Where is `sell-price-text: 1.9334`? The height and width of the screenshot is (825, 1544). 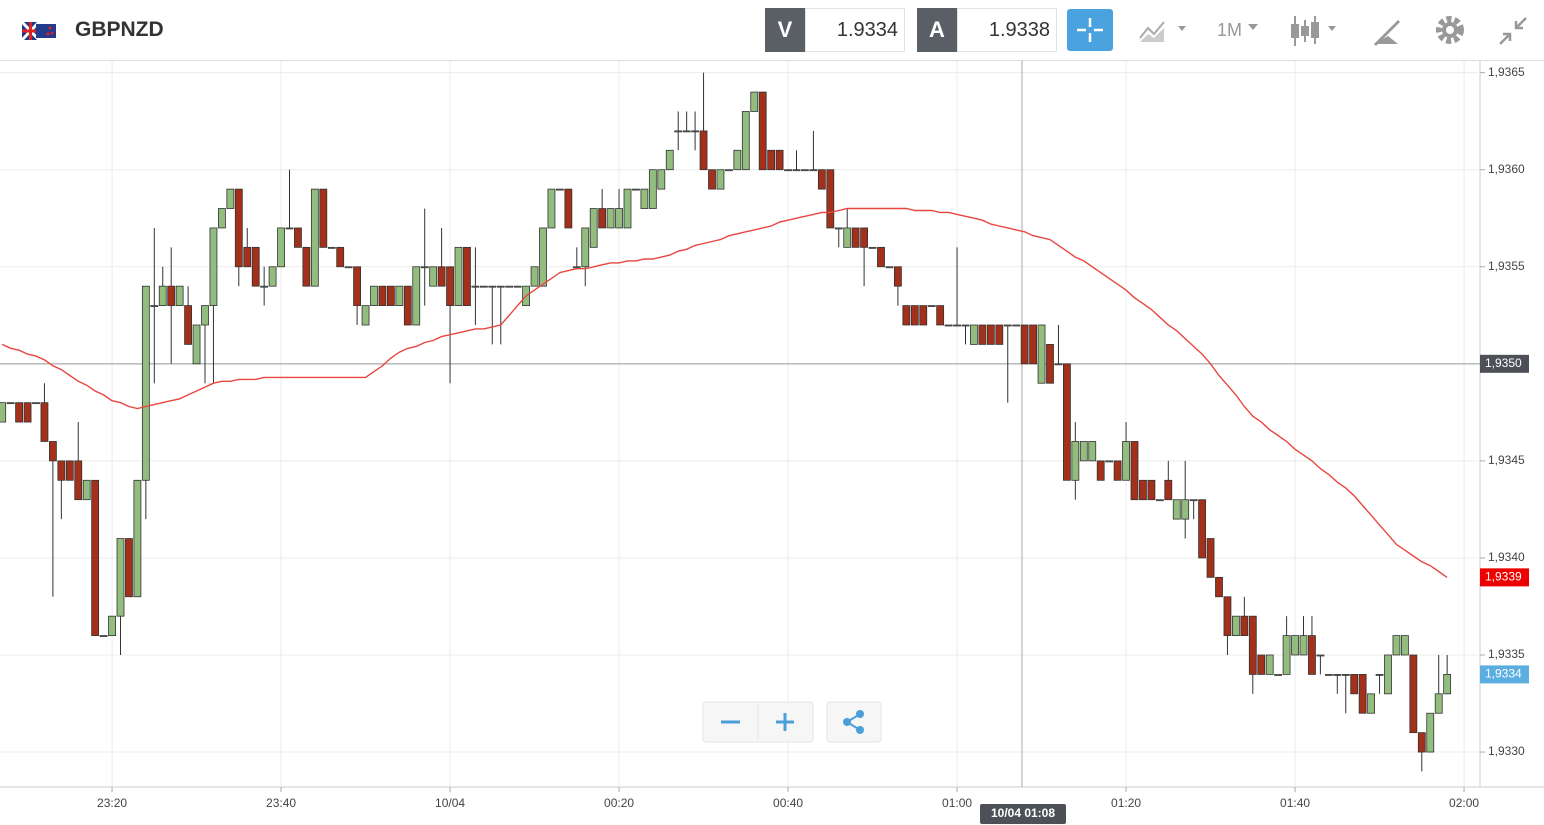
sell-price-text: 1.9334 is located at coordinates (867, 30).